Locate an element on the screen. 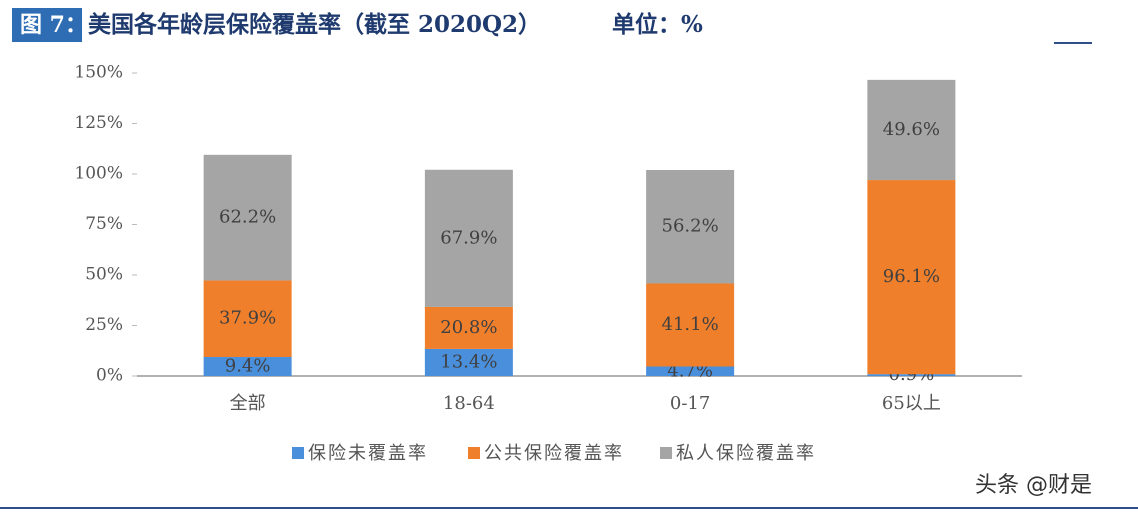  value-label: 41.1% is located at coordinates (690, 324).